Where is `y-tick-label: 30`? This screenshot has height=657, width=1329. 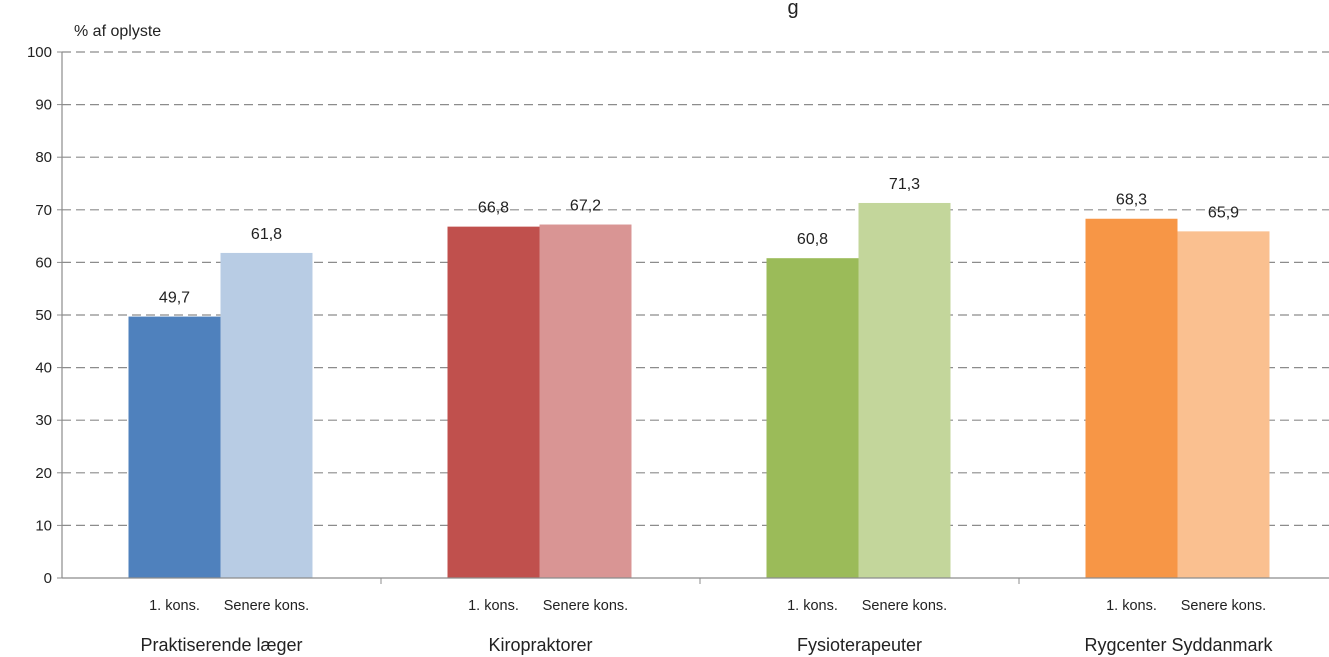
y-tick-label: 30 is located at coordinates (43, 420).